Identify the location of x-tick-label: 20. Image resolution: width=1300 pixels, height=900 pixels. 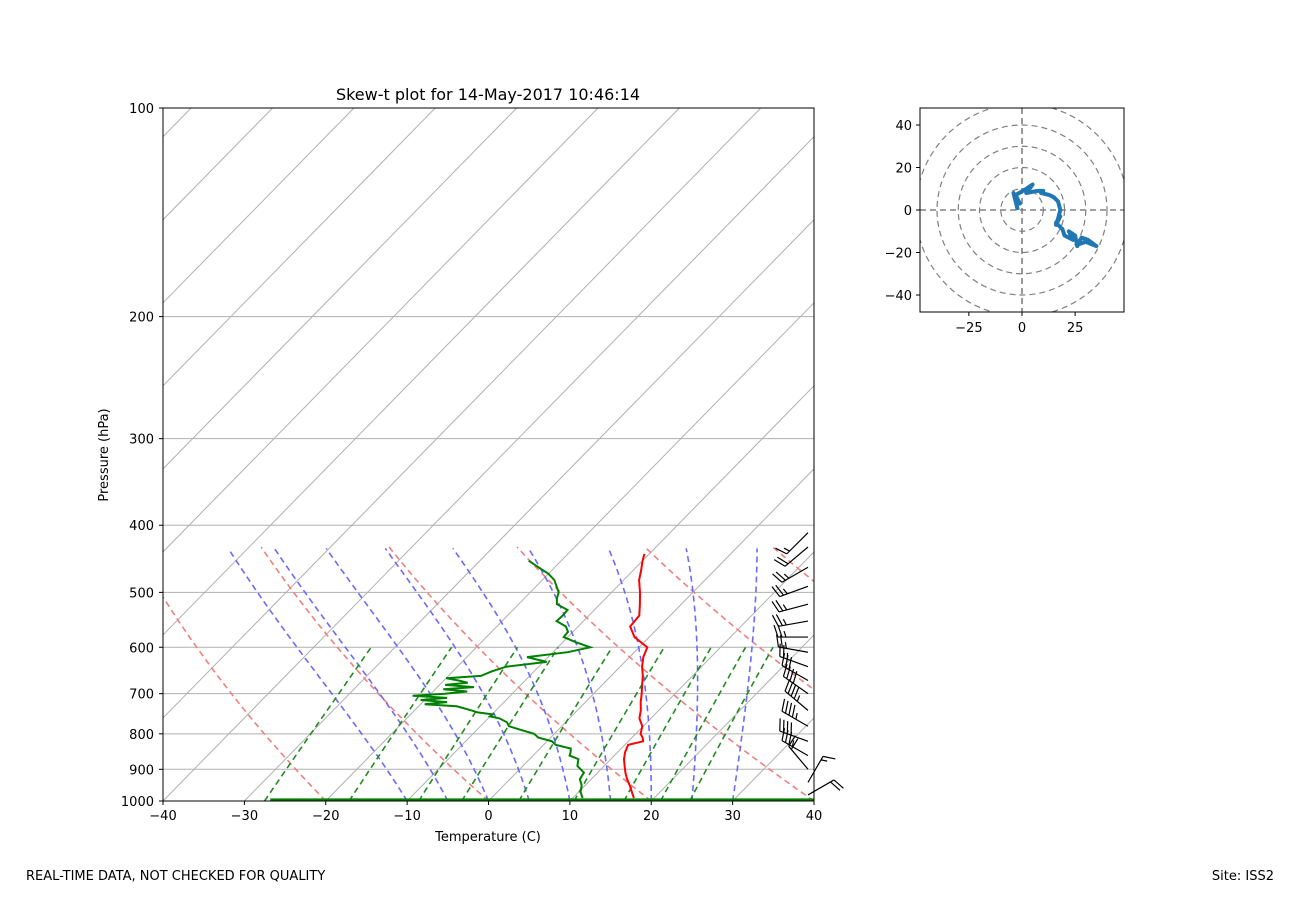
(651, 816).